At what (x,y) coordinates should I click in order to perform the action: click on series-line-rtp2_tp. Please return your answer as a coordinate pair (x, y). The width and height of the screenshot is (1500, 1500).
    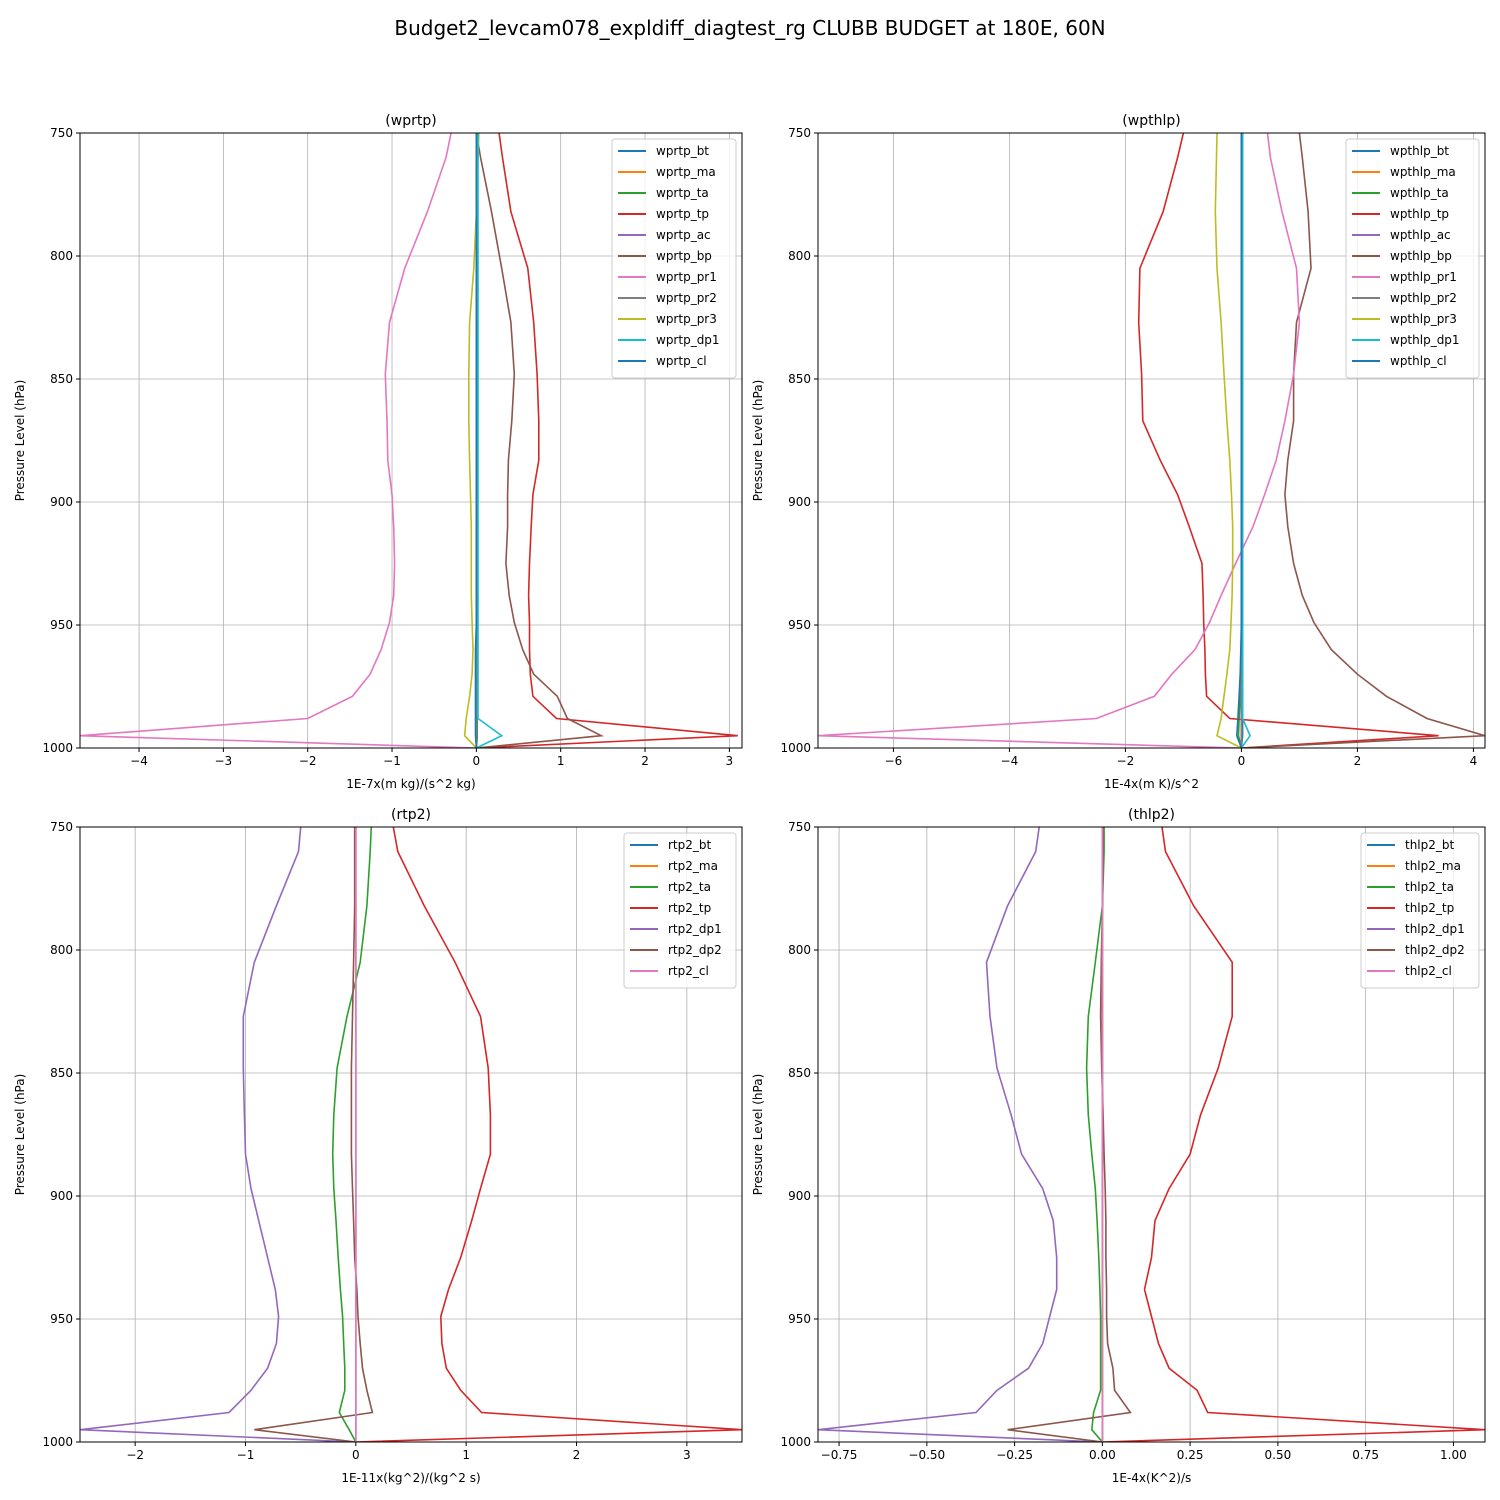
    Looking at the image, I should click on (548, 1134).